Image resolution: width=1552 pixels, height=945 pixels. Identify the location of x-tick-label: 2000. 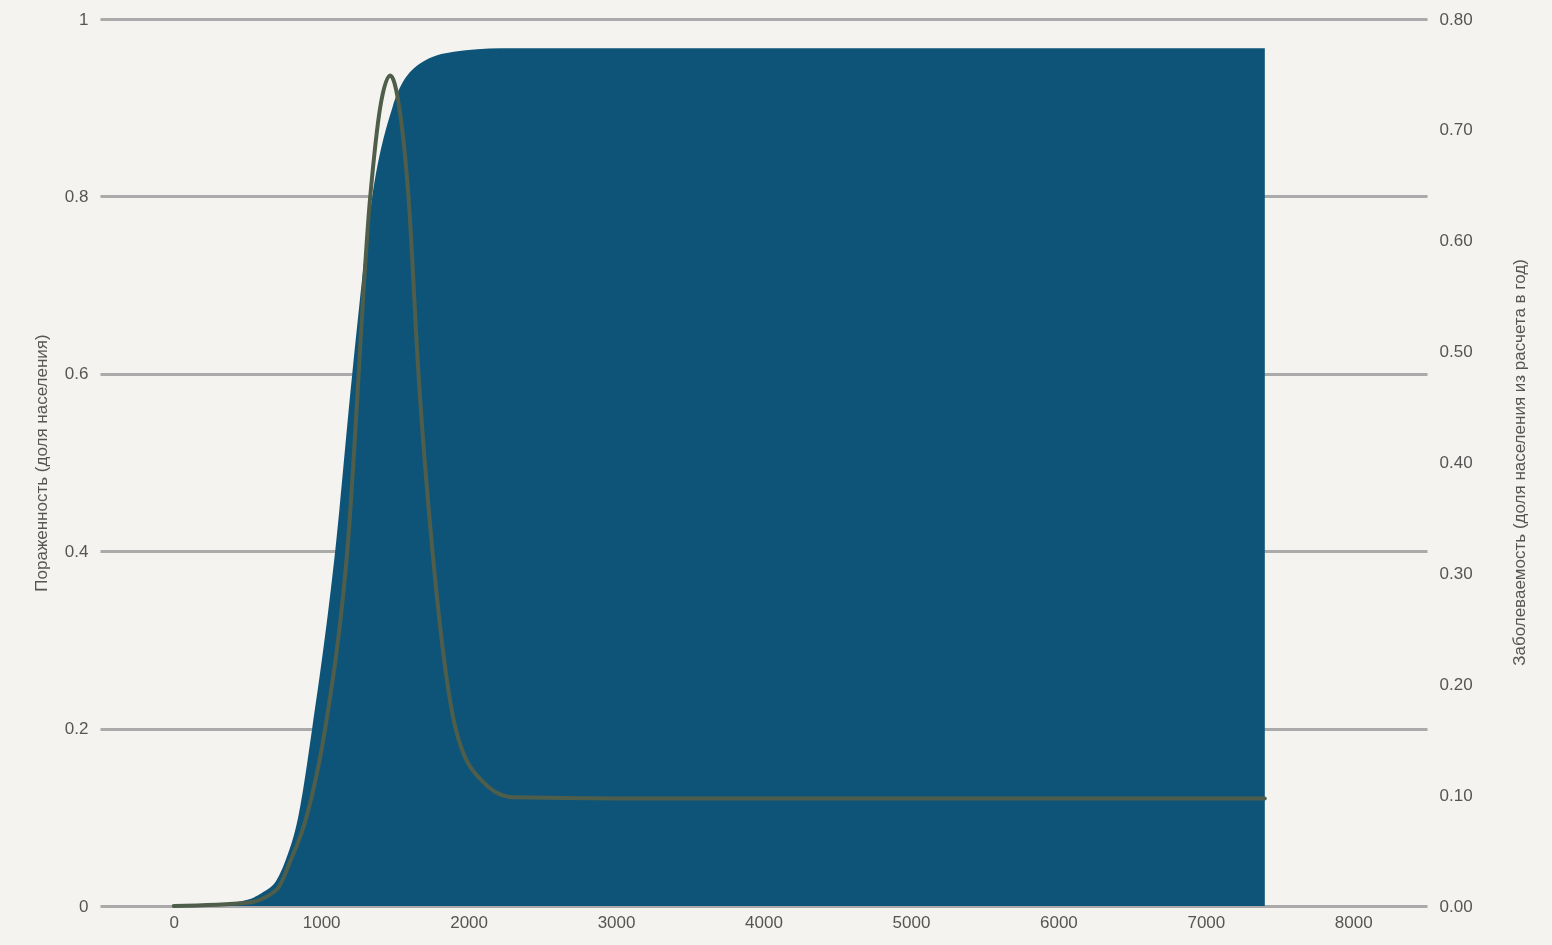
(469, 922).